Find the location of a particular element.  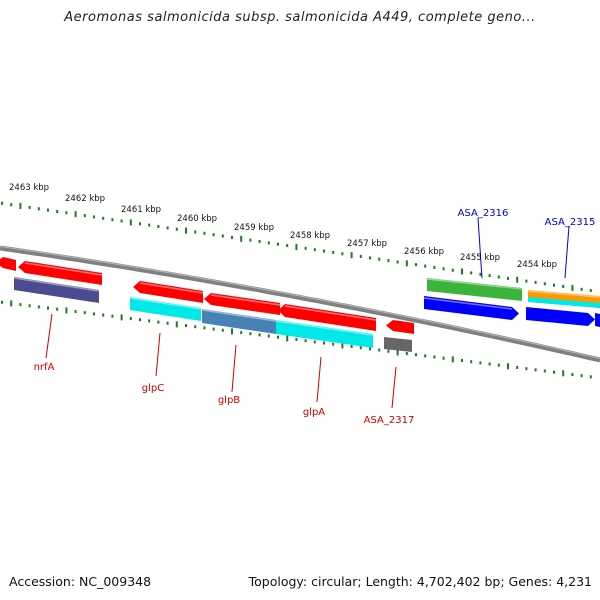

gene-label-glpa: glpA is located at coordinates (314, 412).